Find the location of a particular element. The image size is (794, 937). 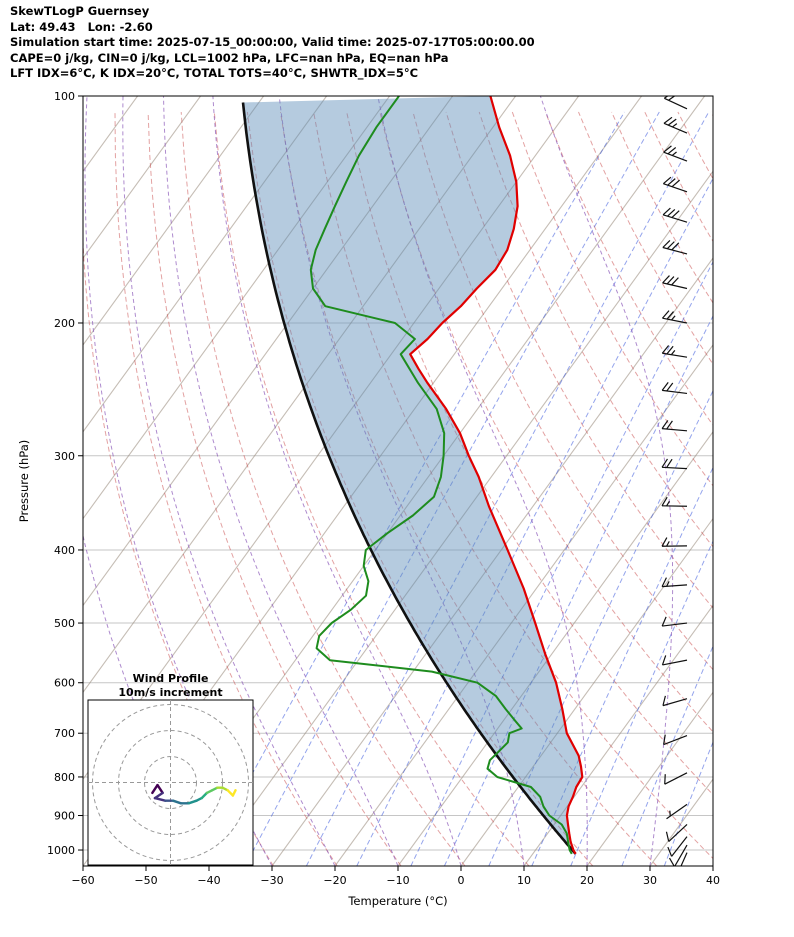

figure-location: Lat: 49.43 Lon: -2.60 is located at coordinates (81, 26).